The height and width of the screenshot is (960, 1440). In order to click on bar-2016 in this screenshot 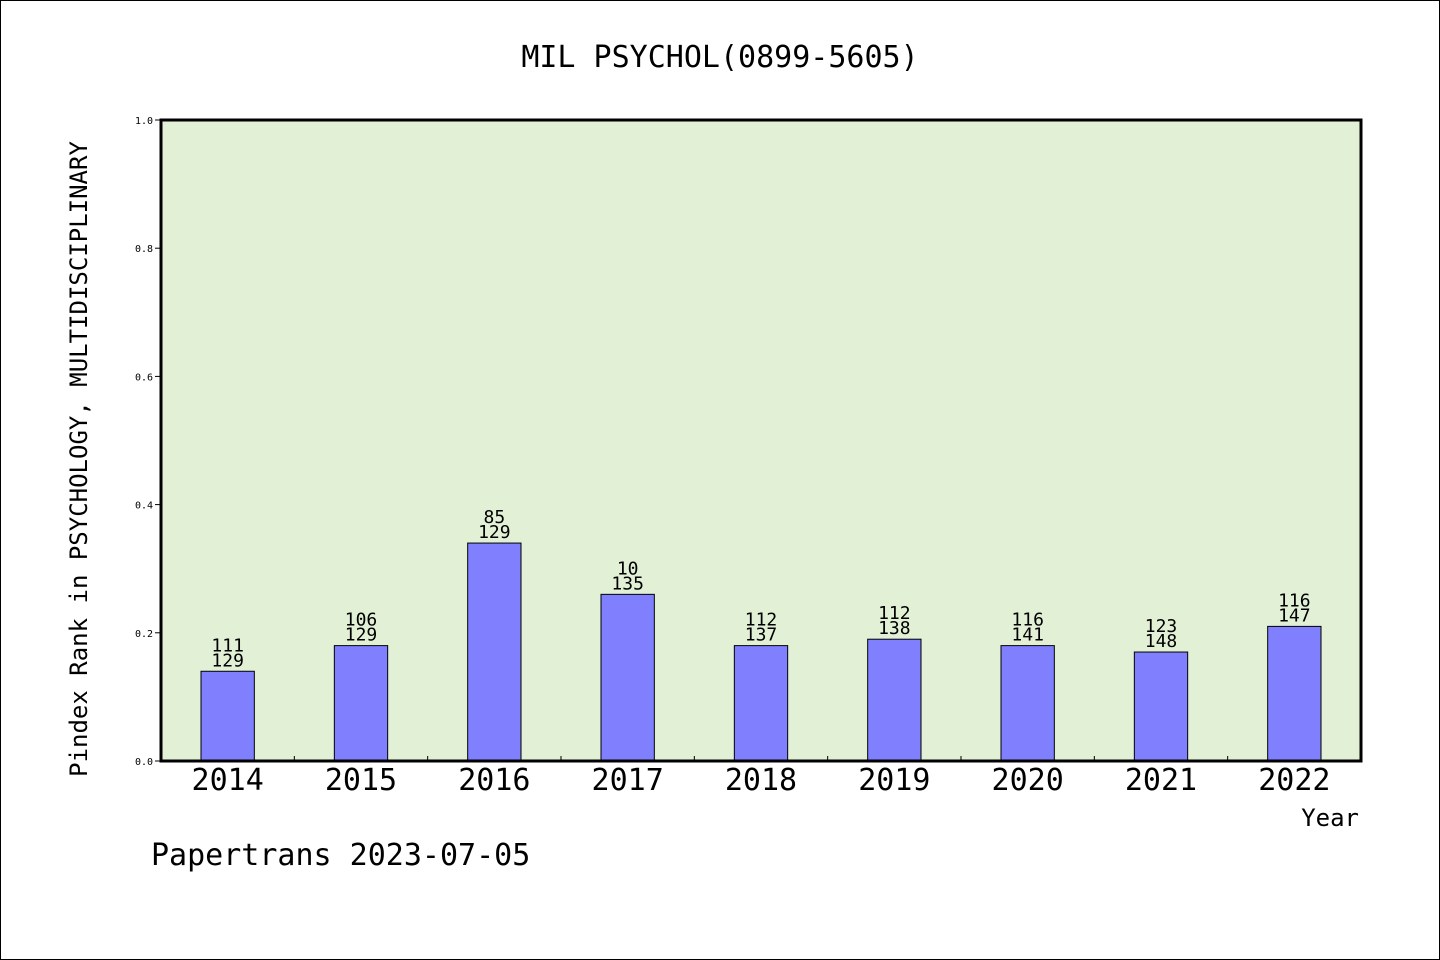, I will do `click(494, 652)`.